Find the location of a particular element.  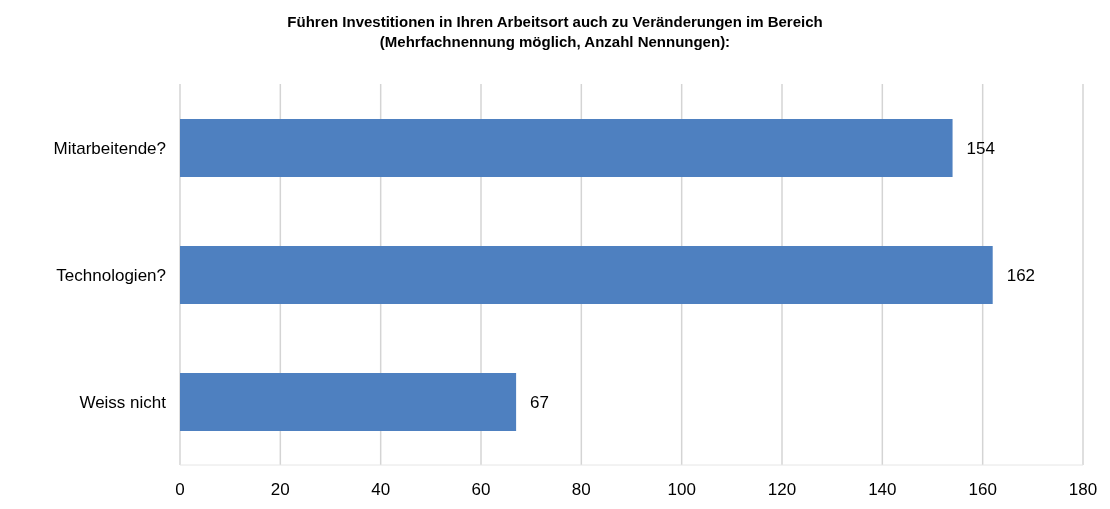

y-tick-label: Technologien? is located at coordinates (111, 275).